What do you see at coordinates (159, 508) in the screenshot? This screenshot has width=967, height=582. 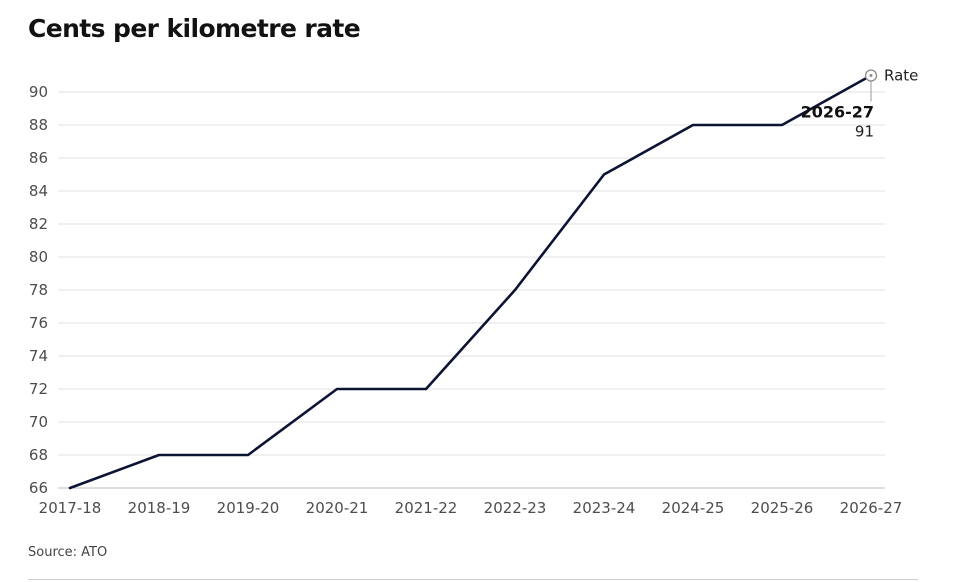 I see `x-tick-label: 2018-19` at bounding box center [159, 508].